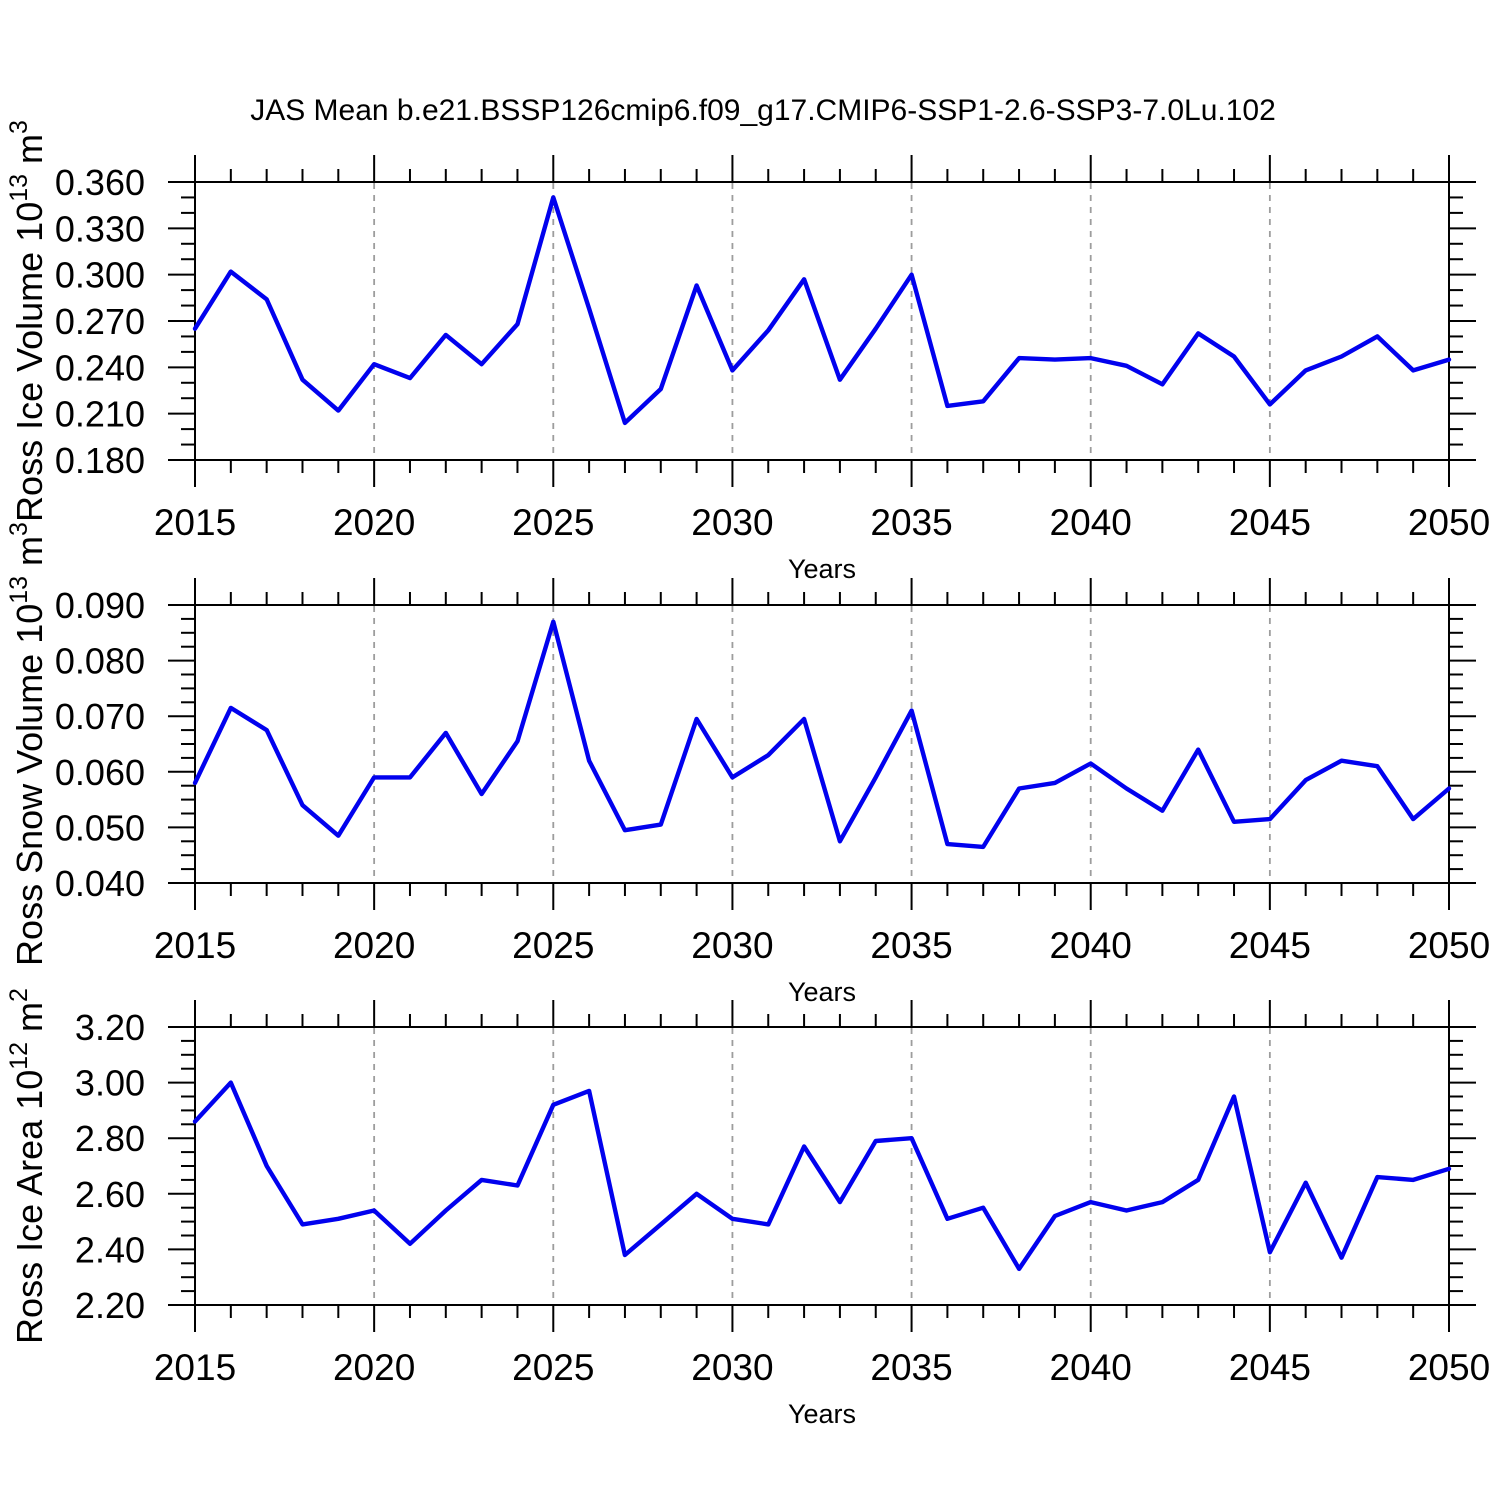 The width and height of the screenshot is (1500, 1505). I want to click on y-axis-title-superscript: 12, so click(19, 1056).